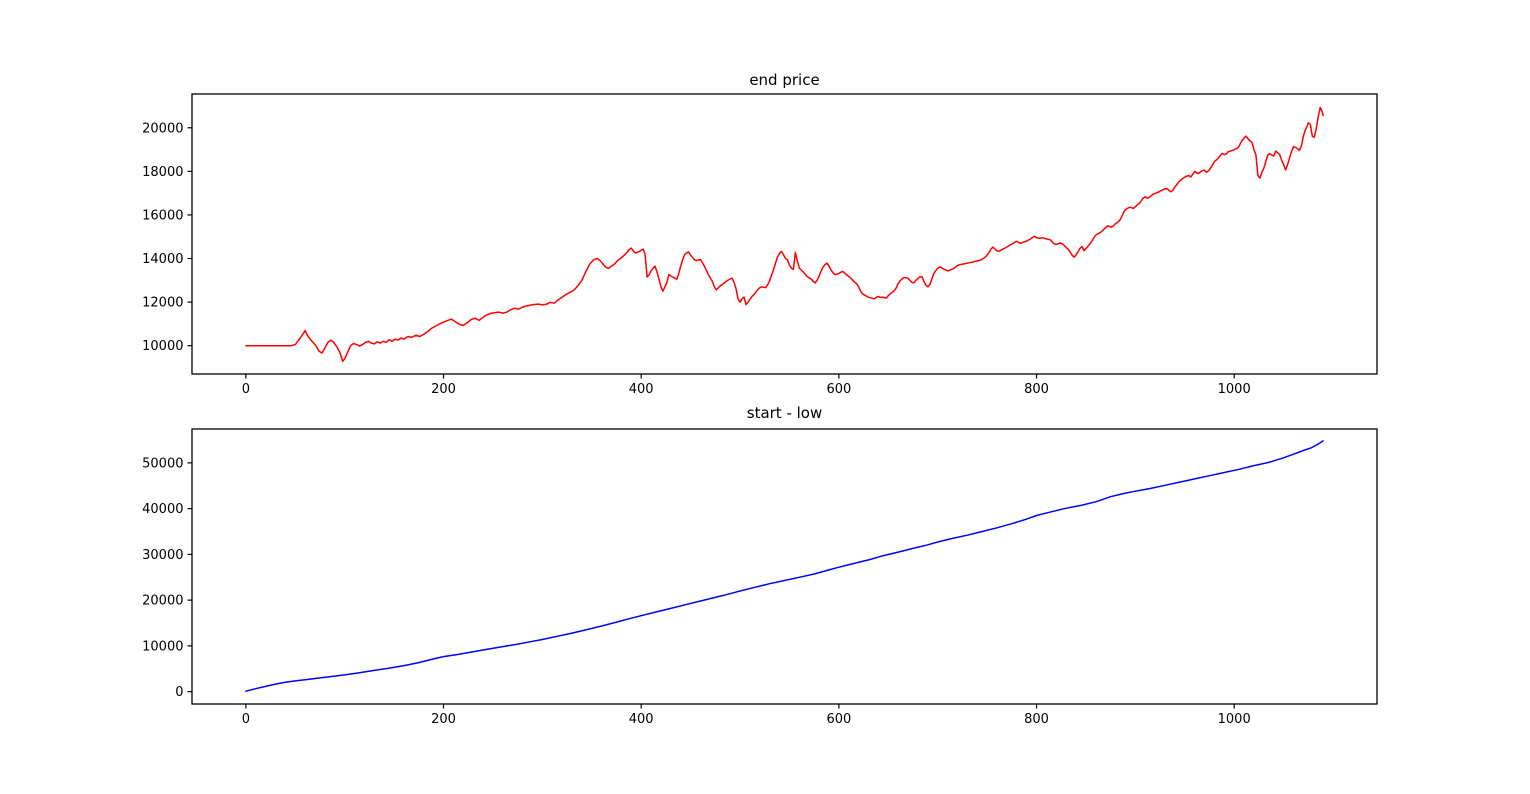 This screenshot has width=1530, height=794. Describe the element at coordinates (162, 172) in the screenshot. I see `y-tick-label: 18000` at that location.